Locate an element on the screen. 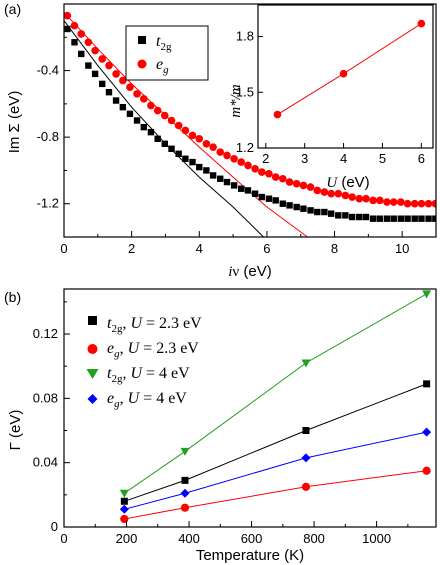 The width and height of the screenshot is (440, 565). b-xtick-label-5: 1000 is located at coordinates (376, 538).